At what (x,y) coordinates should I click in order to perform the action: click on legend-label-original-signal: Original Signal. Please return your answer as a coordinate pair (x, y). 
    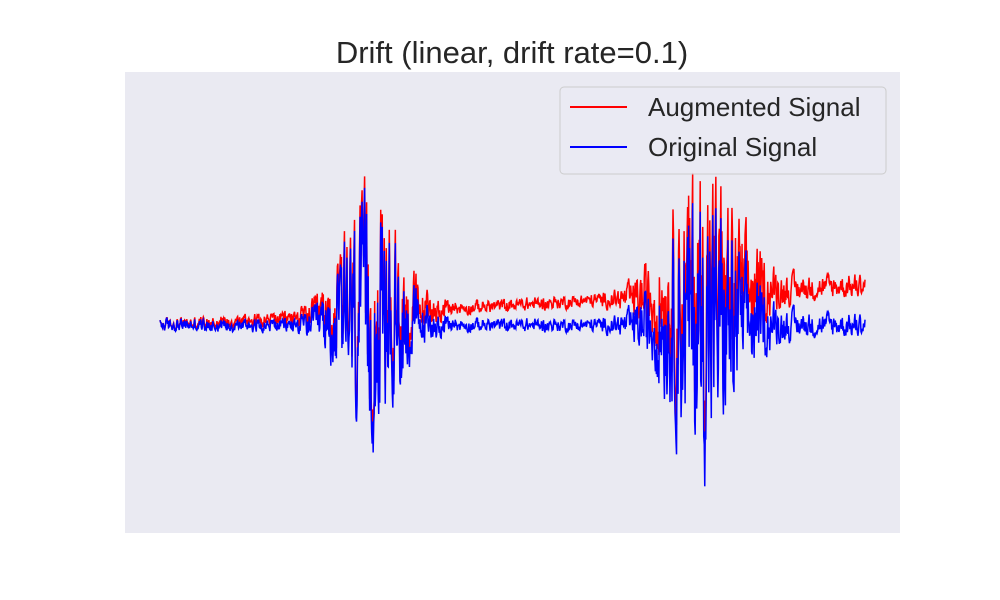
    Looking at the image, I should click on (732, 147).